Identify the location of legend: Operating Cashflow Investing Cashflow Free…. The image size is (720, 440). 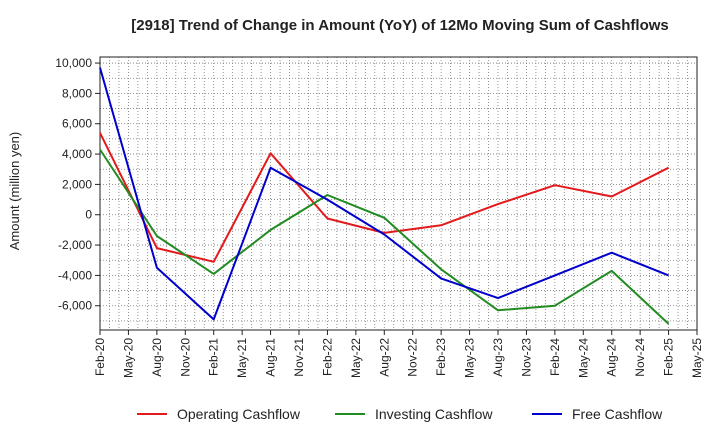
(400, 414).